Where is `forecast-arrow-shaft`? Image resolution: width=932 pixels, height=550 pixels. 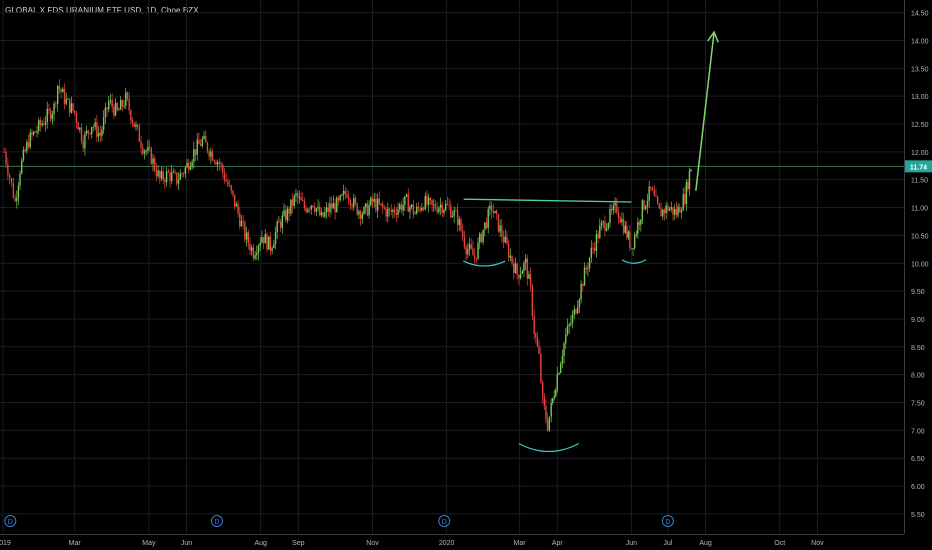
forecast-arrow-shaft is located at coordinates (705, 111).